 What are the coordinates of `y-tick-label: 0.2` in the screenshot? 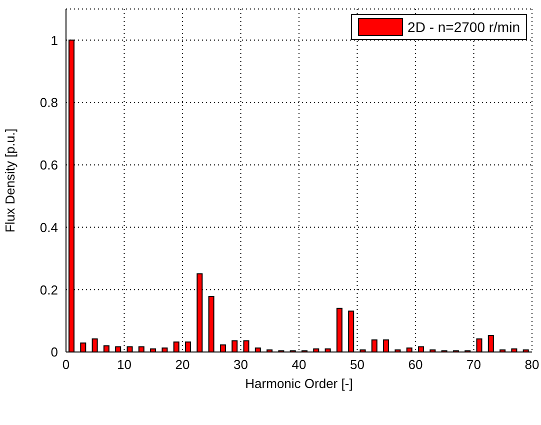 It's located at (49, 290).